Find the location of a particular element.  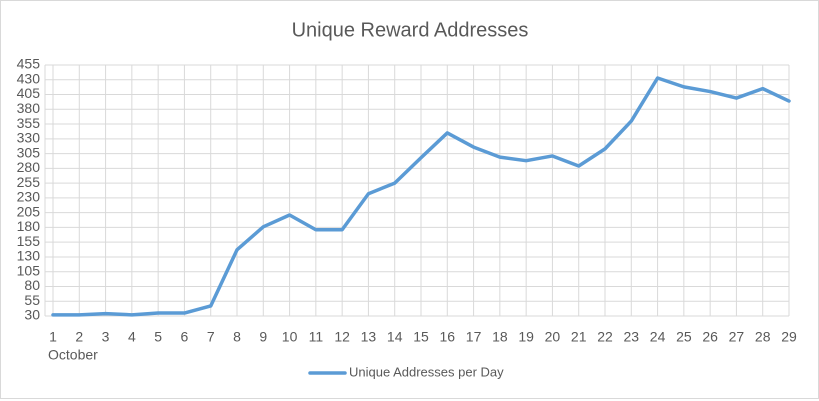

x-tick-label: 24 is located at coordinates (658, 337).